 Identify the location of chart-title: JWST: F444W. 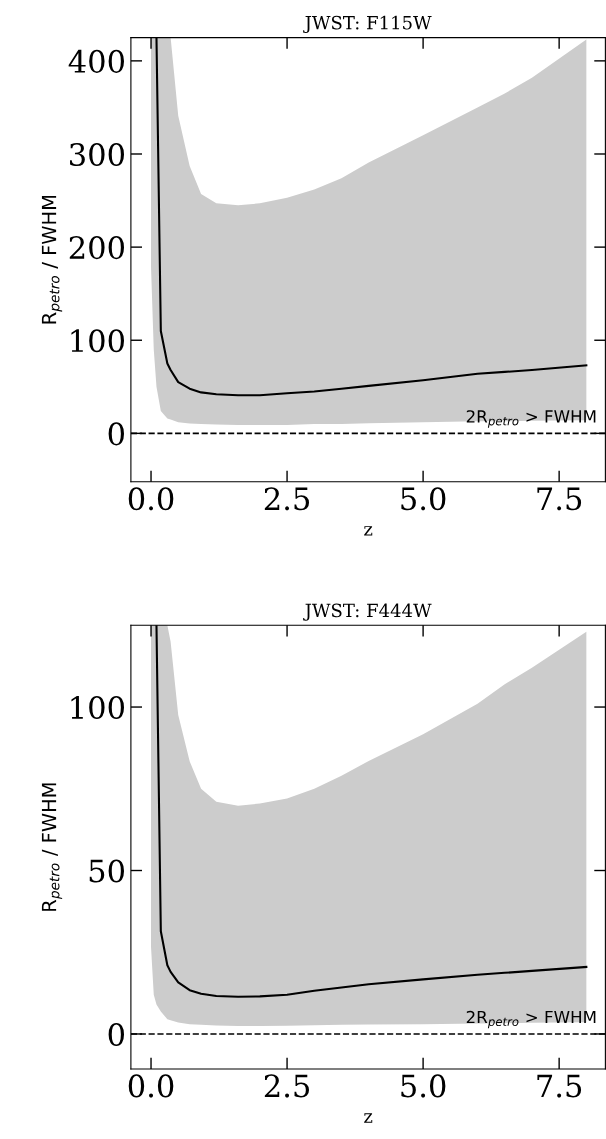
(367, 612).